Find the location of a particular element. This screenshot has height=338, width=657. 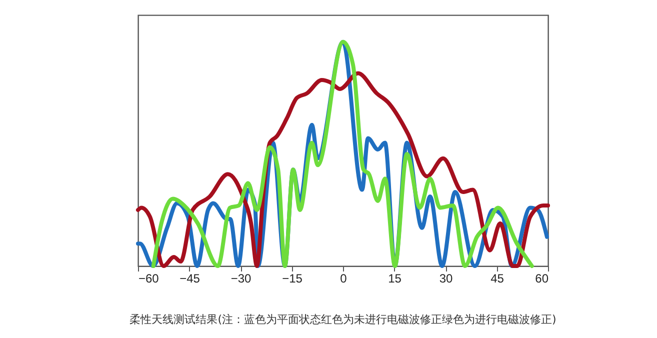

text: 柔性天线测试结果(注：蓝色为平面状态红色为未进行电磁波修正绿色为进行电磁波修正) is located at coordinates (343, 319).